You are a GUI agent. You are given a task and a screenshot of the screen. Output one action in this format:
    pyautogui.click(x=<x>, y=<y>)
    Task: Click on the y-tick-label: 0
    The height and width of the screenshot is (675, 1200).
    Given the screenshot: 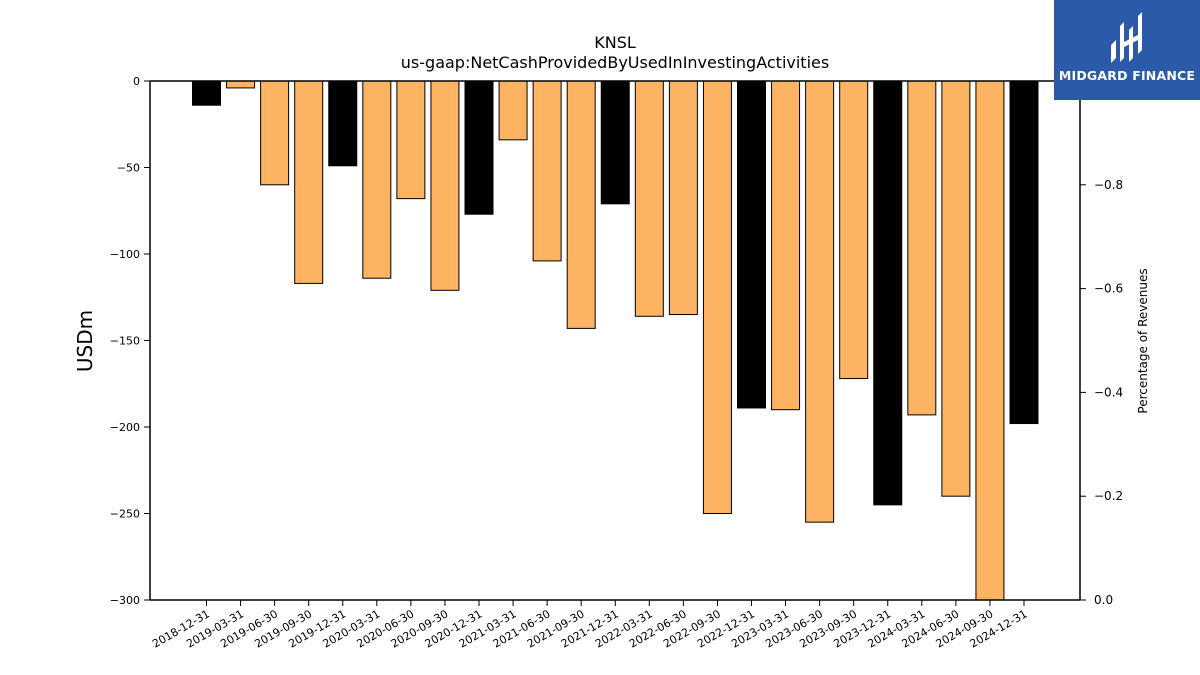 What is the action you would take?
    pyautogui.click(x=136, y=81)
    